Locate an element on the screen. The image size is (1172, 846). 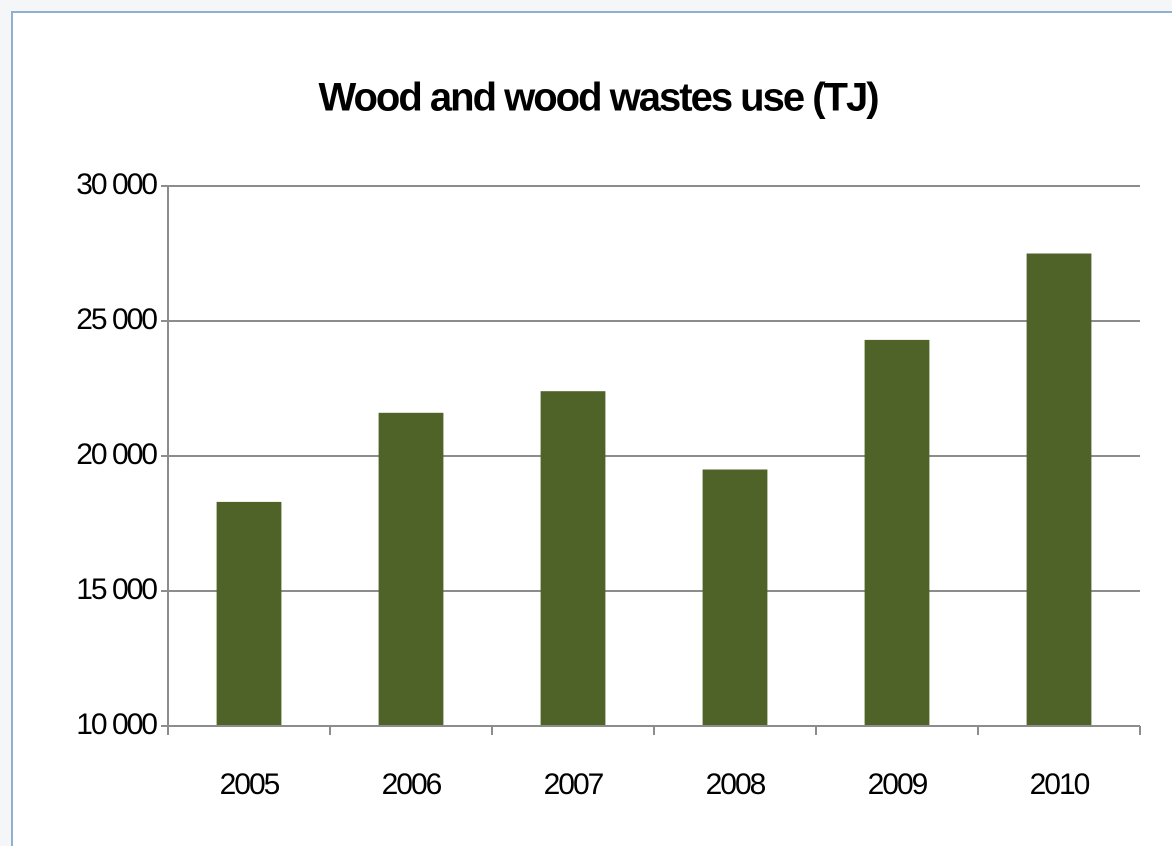
y-tick-label: 10 000 is located at coordinates (116, 724).